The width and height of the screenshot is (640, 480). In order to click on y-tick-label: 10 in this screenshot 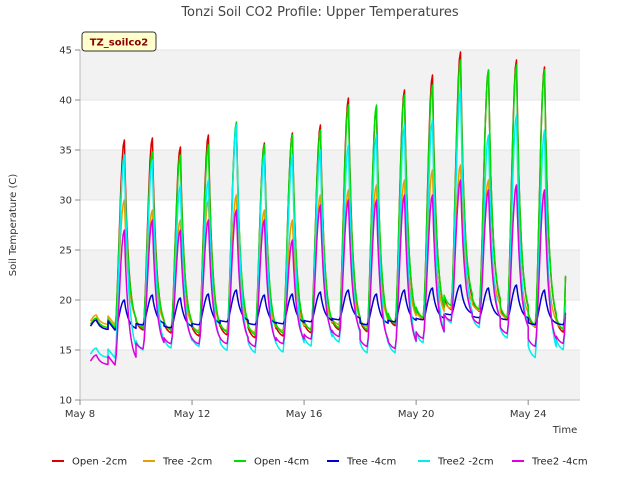, I will do `click(65, 401)`.